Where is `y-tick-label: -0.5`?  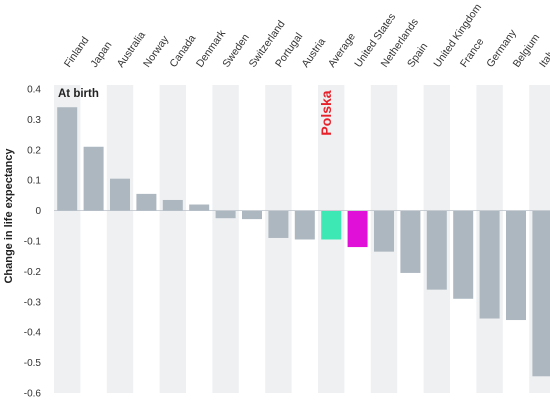 y-tick-label: -0.5 is located at coordinates (33, 363).